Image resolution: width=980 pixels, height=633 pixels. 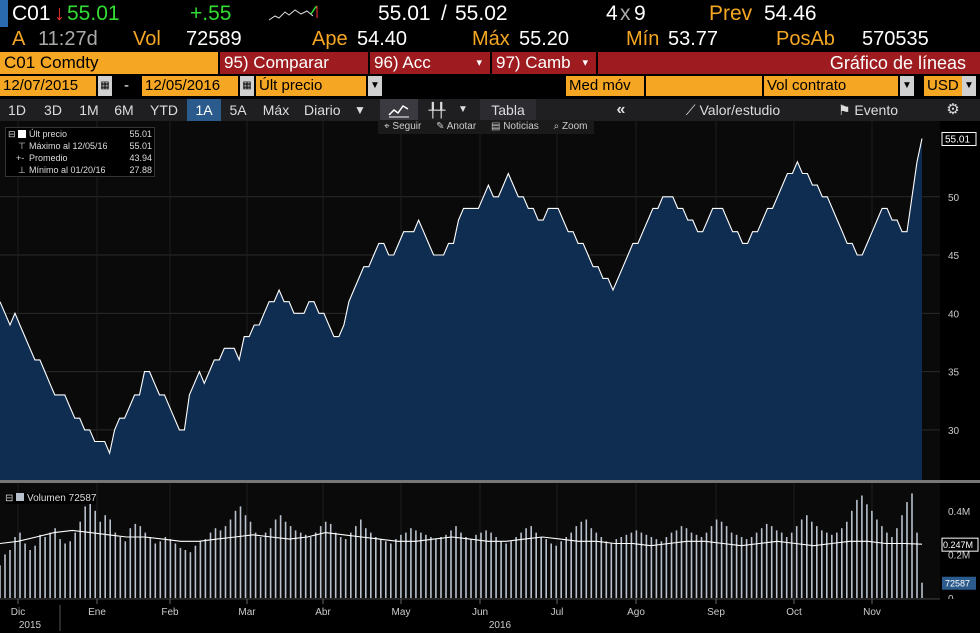 I want to click on tool-news: ▤ Noticias, so click(x=514, y=126).